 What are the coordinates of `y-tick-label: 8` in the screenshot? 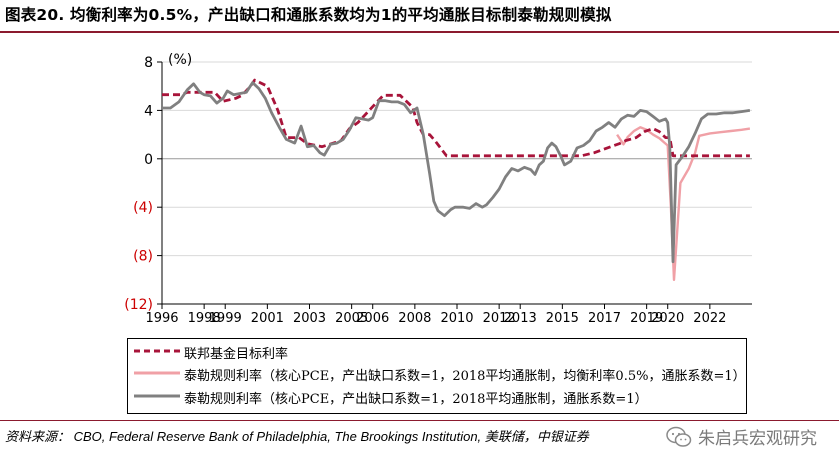 It's located at (148, 63).